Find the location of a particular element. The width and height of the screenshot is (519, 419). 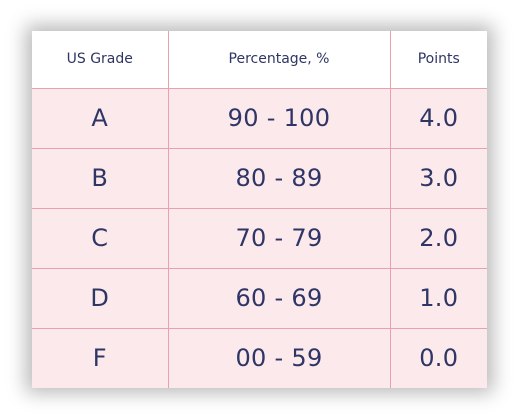

table-row: B 80 - 89 3.0 is located at coordinates (259, 178).